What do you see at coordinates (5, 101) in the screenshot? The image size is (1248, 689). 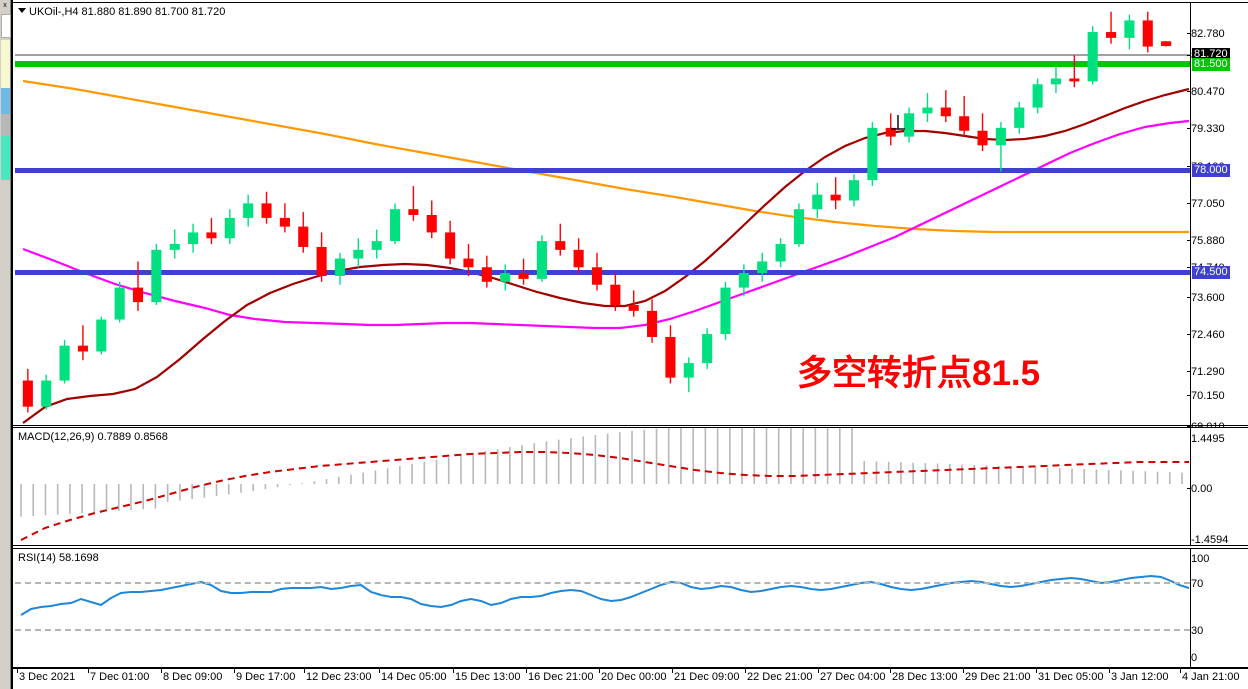 I see `dock-swatch-blue` at bounding box center [5, 101].